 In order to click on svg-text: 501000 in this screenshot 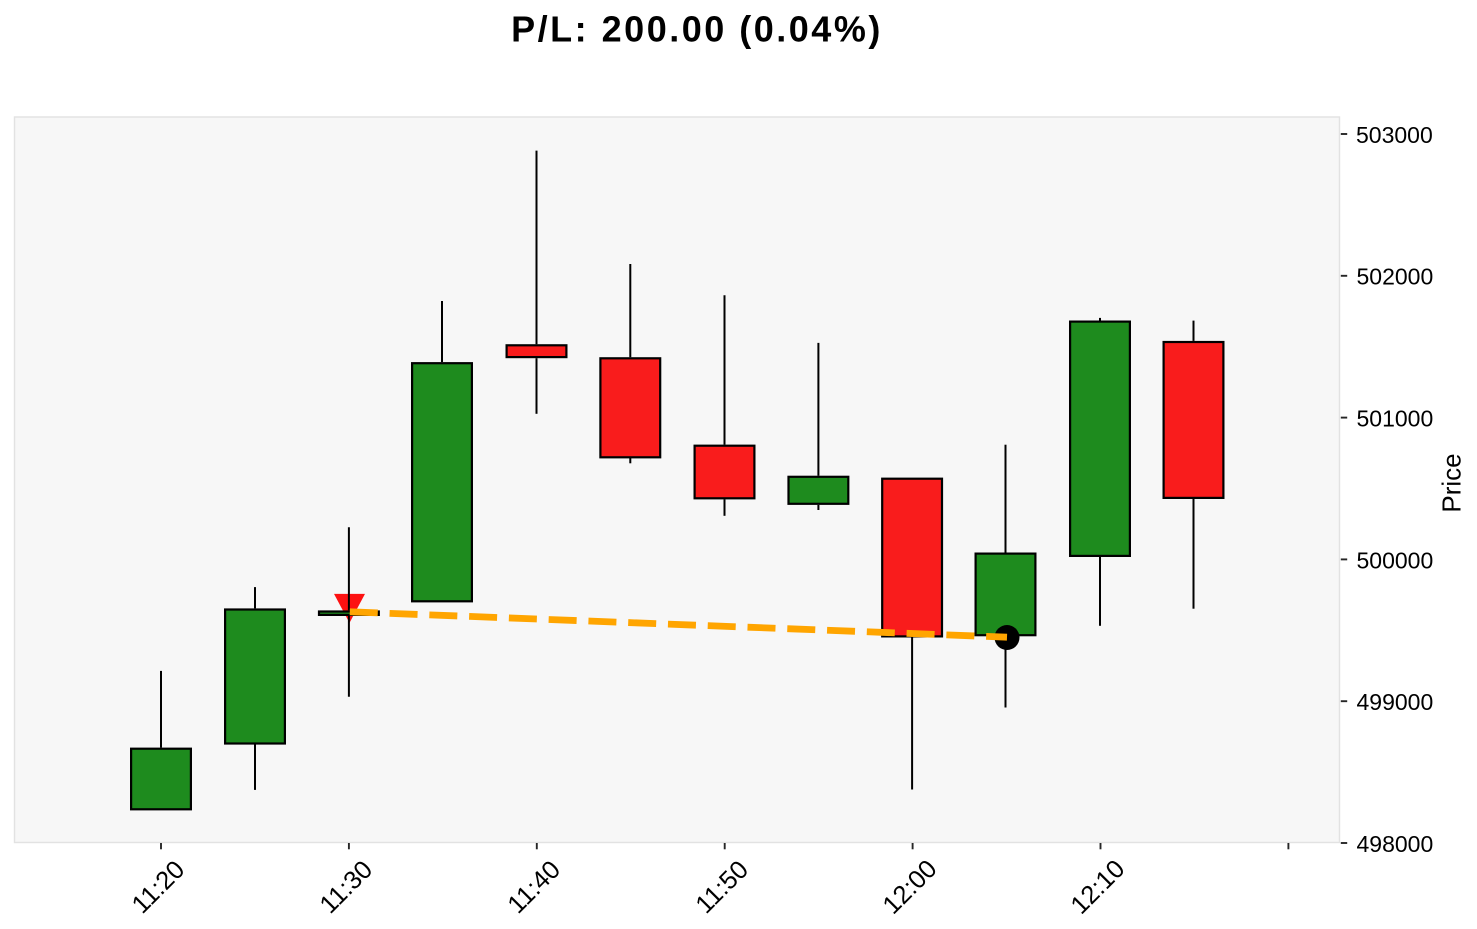, I will do `click(1395, 419)`.